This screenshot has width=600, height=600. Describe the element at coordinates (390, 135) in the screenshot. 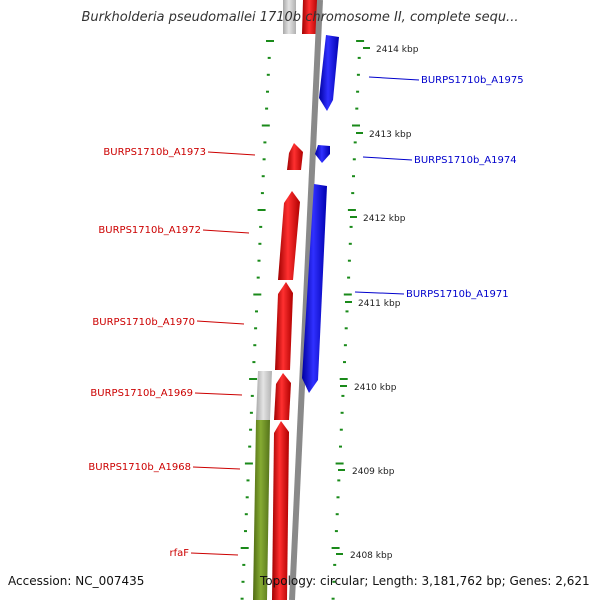

I see `tick-label-2413: 2413 kbp` at that location.